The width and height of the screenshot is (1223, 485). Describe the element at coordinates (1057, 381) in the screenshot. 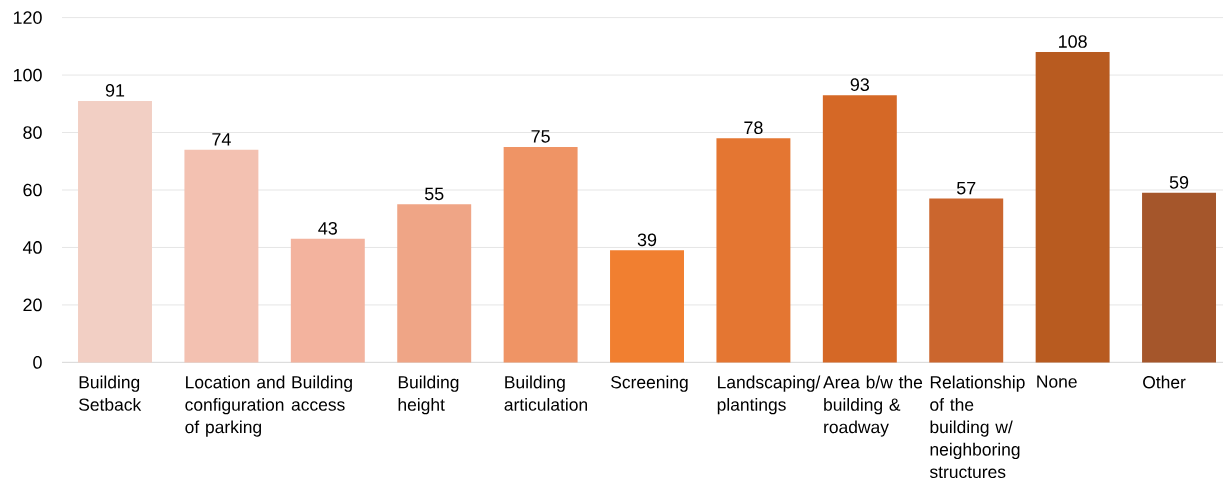

I see `x-tick-label: None` at that location.